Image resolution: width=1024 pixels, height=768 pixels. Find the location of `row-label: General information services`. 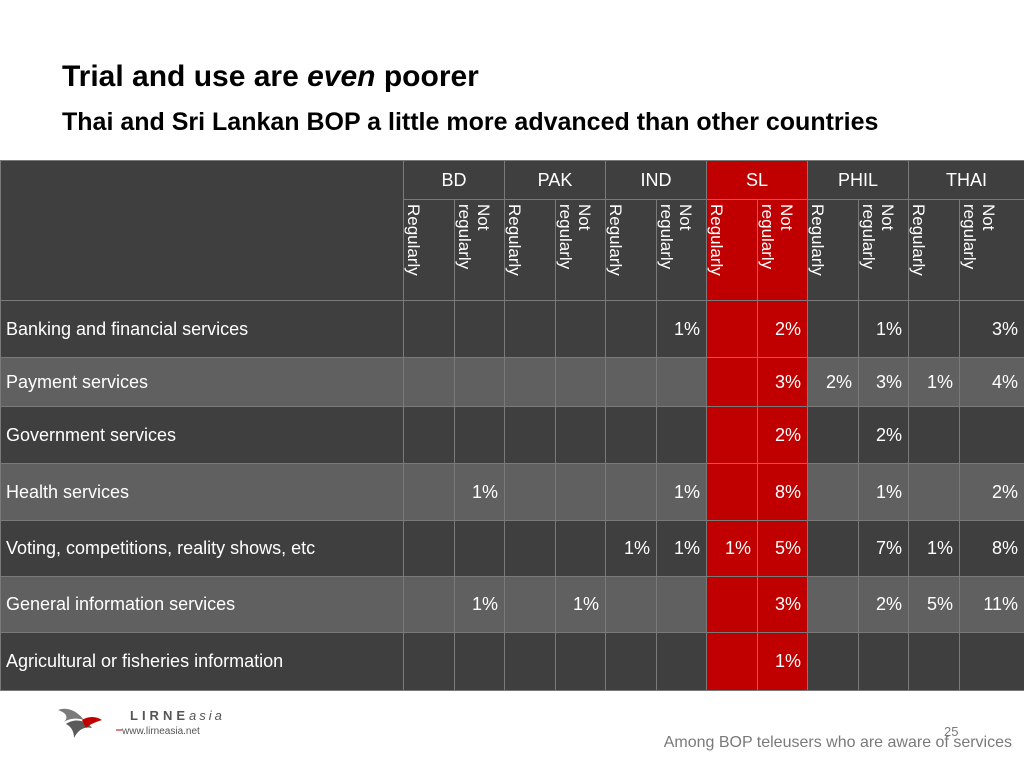

row-label: General information services is located at coordinates (202, 604).